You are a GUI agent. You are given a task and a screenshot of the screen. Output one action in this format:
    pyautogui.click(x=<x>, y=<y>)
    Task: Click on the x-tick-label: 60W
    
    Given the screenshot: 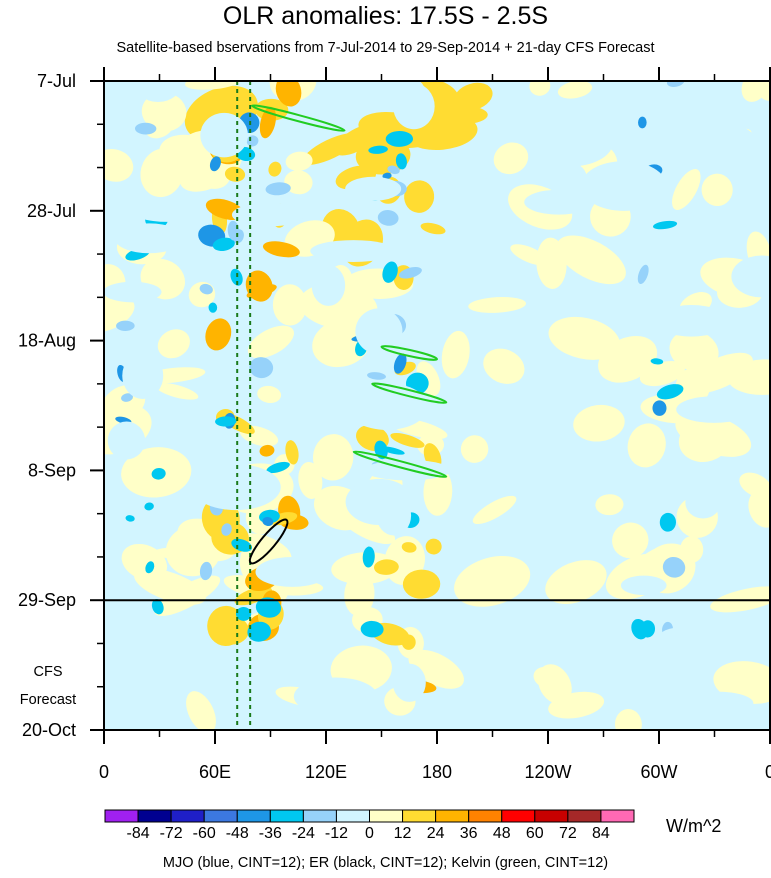 What is the action you would take?
    pyautogui.click(x=658, y=772)
    